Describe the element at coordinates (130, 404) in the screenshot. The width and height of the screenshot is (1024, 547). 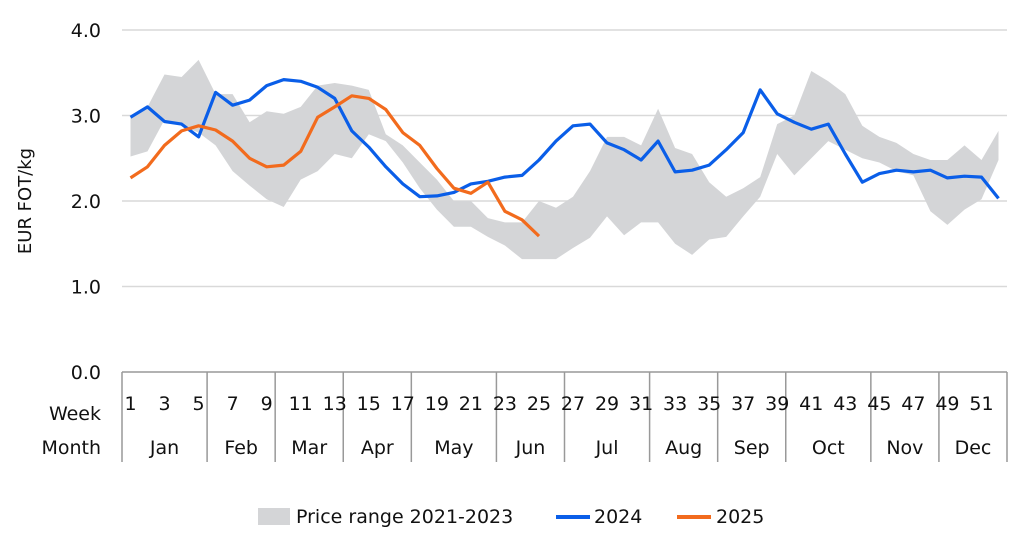
I see `week-tick-label: 1` at that location.